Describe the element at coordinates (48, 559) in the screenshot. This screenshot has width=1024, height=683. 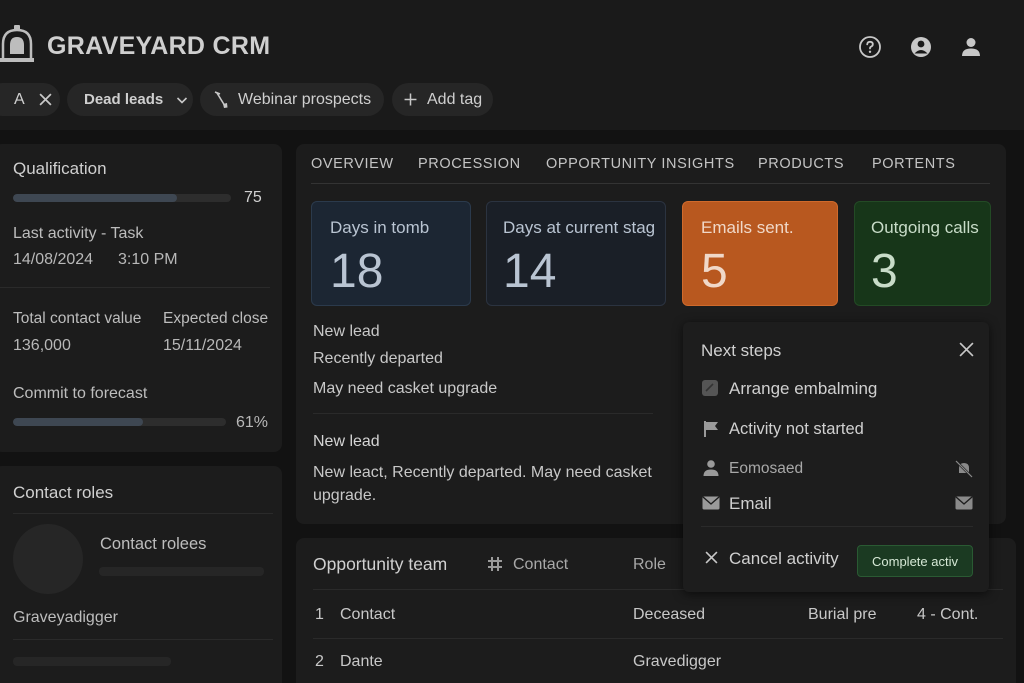
I see `avatar` at that location.